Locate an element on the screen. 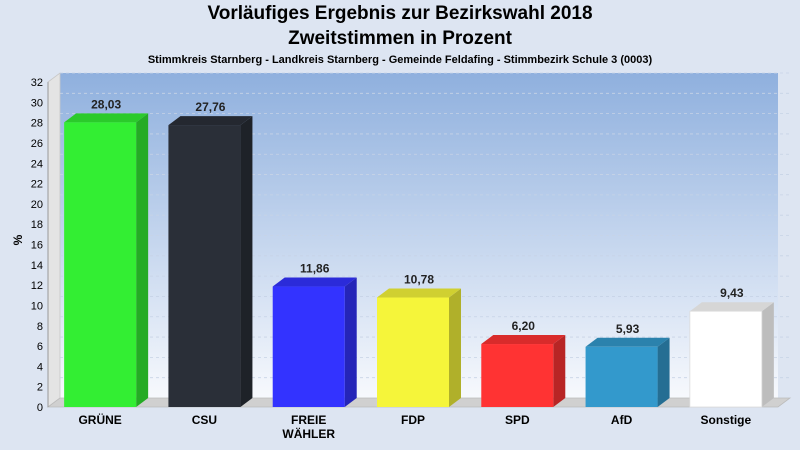 The width and height of the screenshot is (800, 450). y-tick-label: 32 is located at coordinates (37, 83).